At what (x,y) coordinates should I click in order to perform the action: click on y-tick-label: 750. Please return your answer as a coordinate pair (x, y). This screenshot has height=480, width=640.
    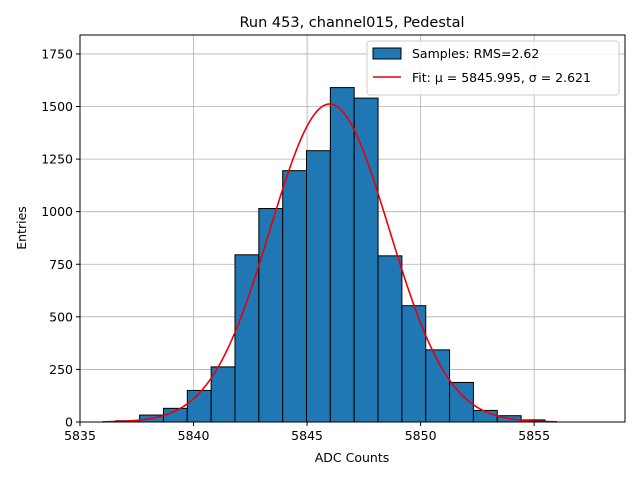
    Looking at the image, I should click on (61, 264).